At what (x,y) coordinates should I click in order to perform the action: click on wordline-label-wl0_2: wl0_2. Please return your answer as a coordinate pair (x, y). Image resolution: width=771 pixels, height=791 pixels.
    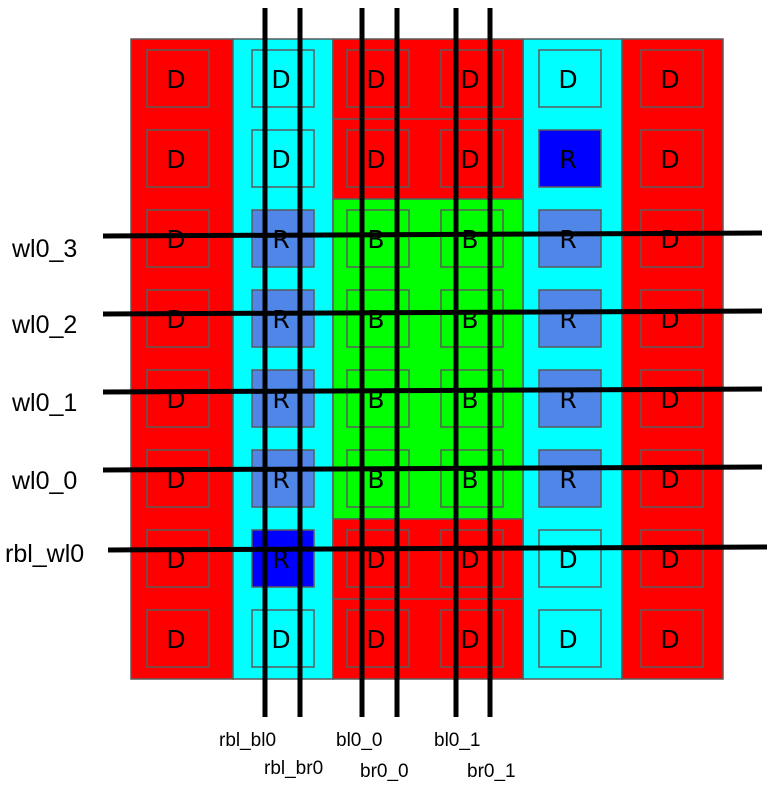
    Looking at the image, I should click on (44, 325).